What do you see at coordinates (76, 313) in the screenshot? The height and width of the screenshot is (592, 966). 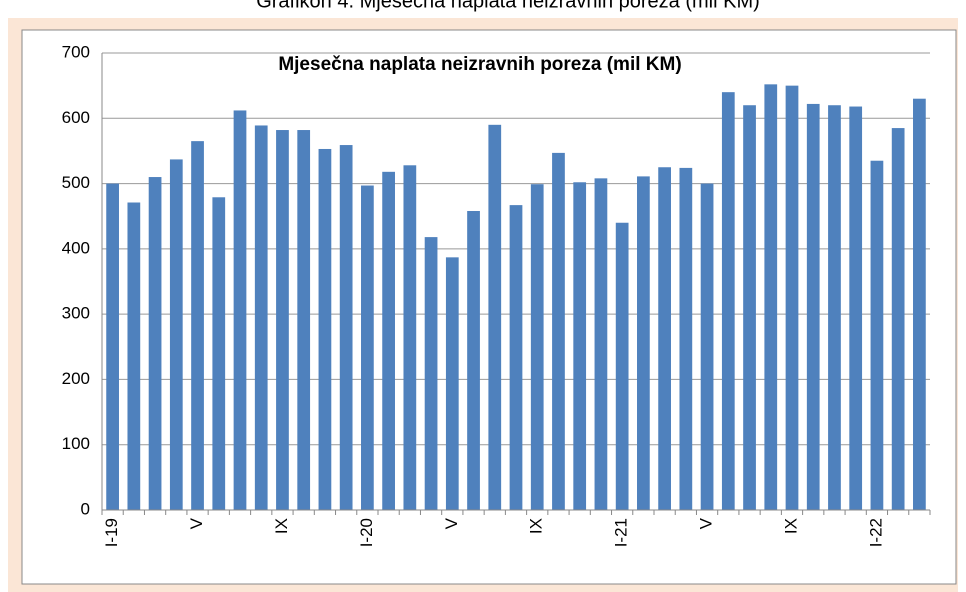 I see `y-tick-label: 300` at bounding box center [76, 313].